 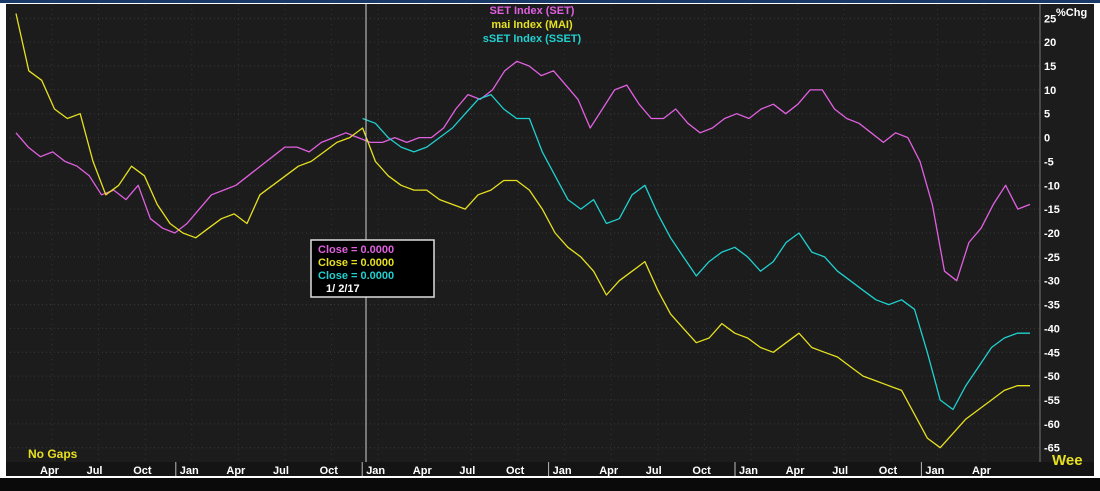 What do you see at coordinates (1049, 162) in the screenshot?
I see `y-tick-label: -5` at bounding box center [1049, 162].